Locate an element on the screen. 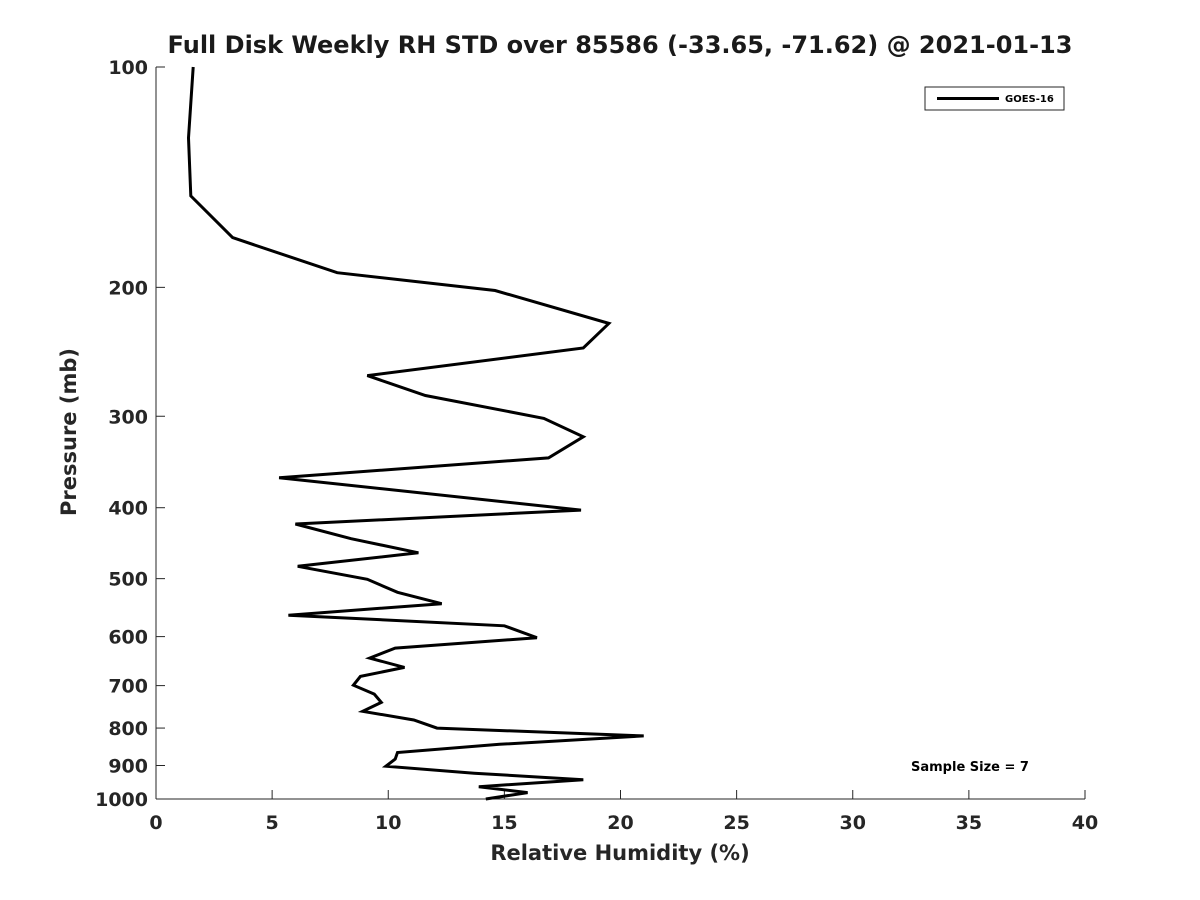 The height and width of the screenshot is (900, 1200). x-axis-ticks: 0 5 10 15 20 25 30 35 40 is located at coordinates (623, 812).